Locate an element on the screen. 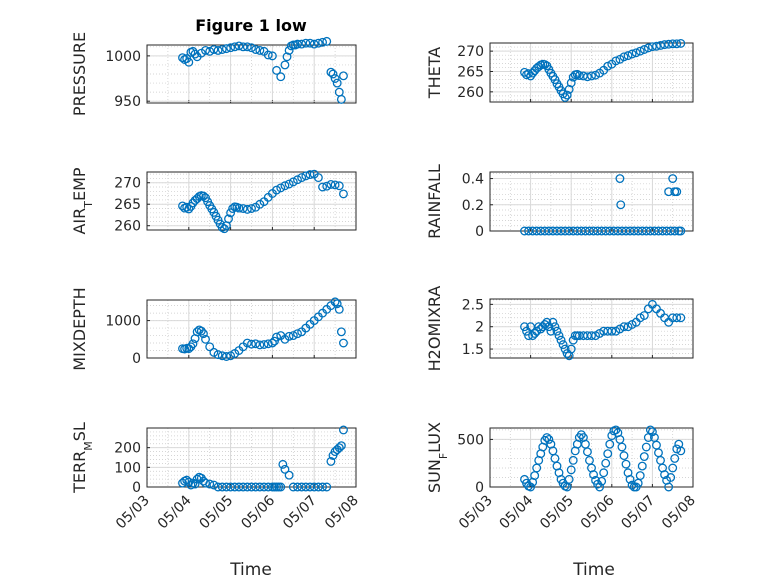 This screenshot has height=583, width=778. y-axis-label: TERRMSL is located at coordinates (82, 458).